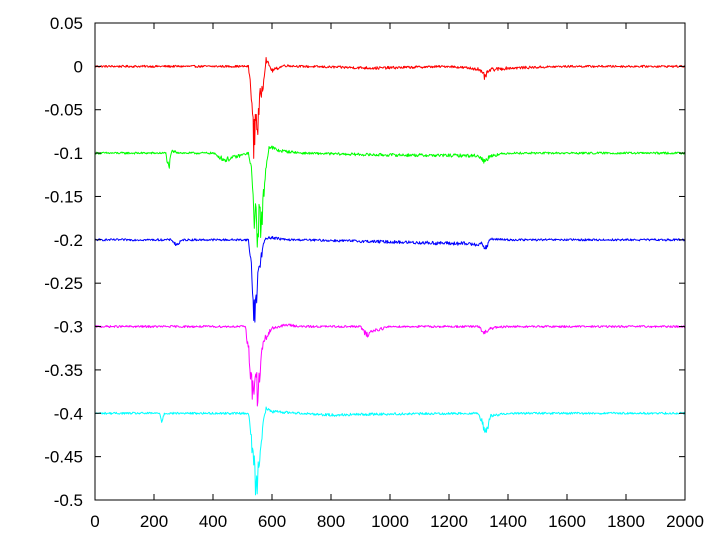 The height and width of the screenshot is (540, 720). What do you see at coordinates (154, 521) in the screenshot?
I see `x-tick-label: 200` at bounding box center [154, 521].